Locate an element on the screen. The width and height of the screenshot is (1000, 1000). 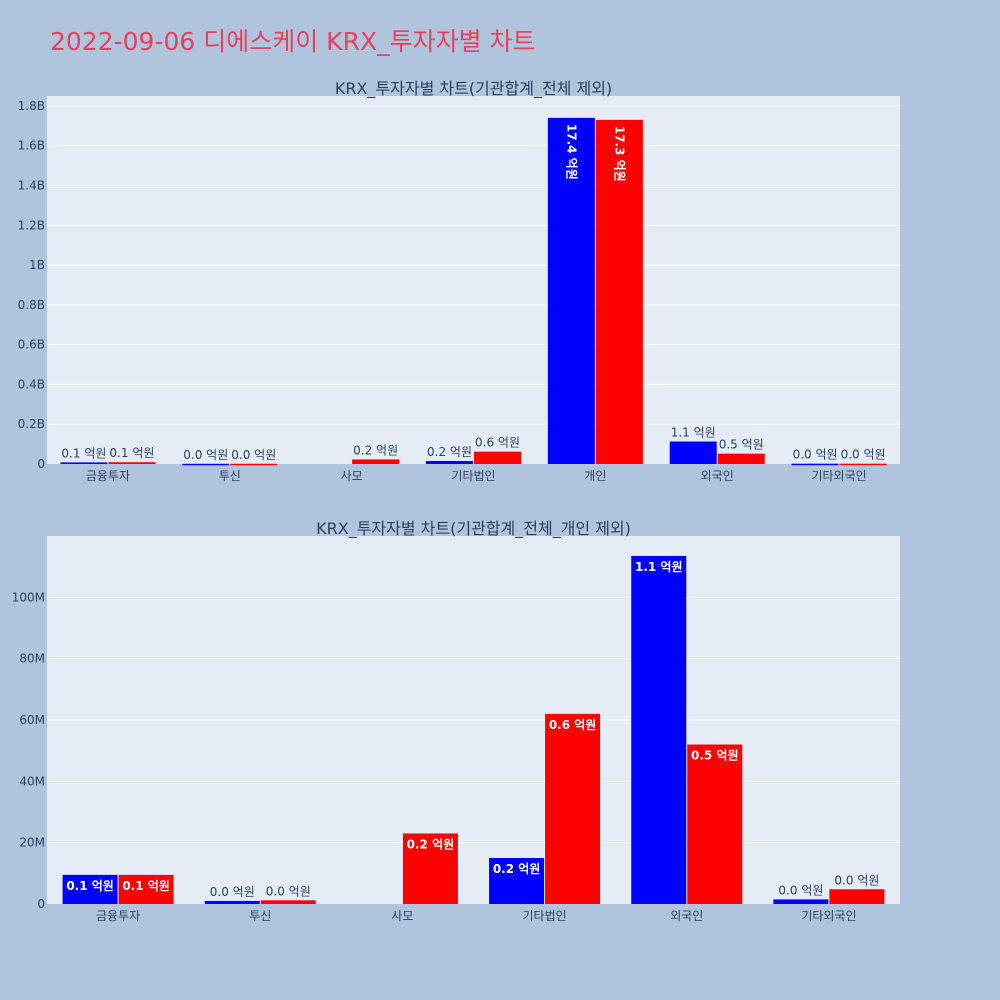
y-tick-label: 0.8B is located at coordinates (31, 305).